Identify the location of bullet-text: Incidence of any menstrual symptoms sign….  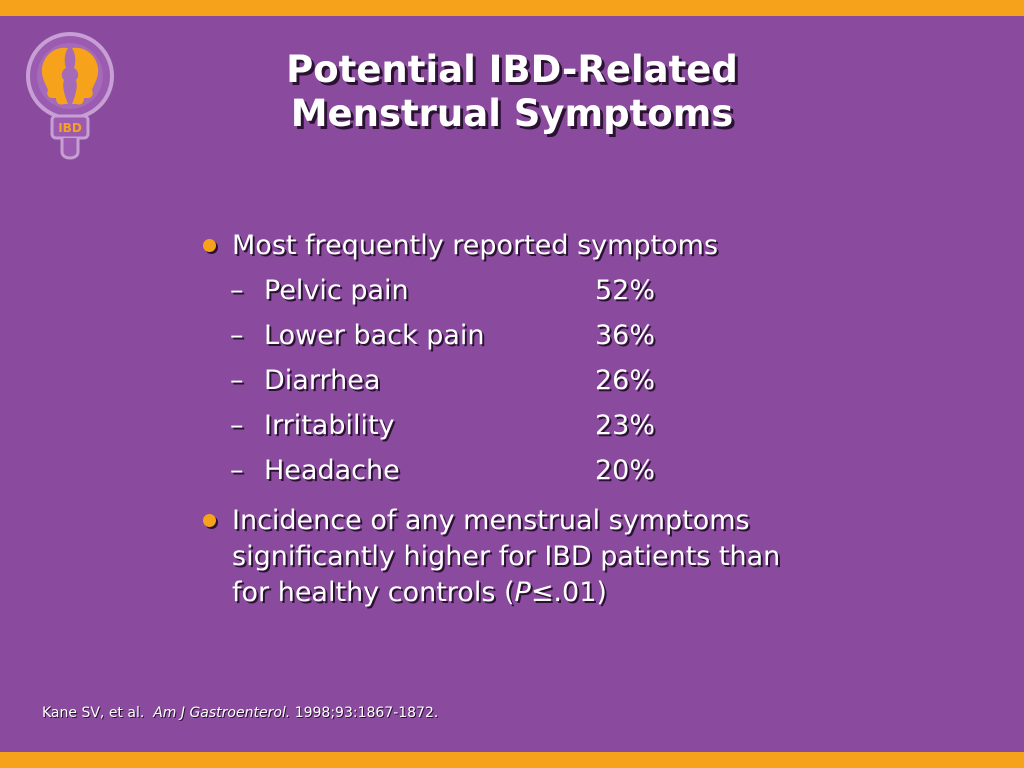
(536, 557).